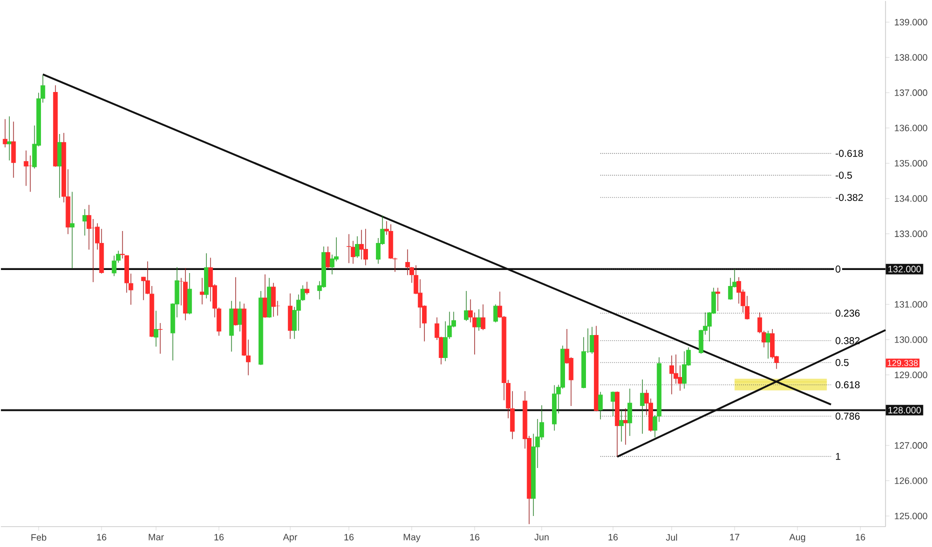  Describe the element at coordinates (735, 537) in the screenshot. I see `x-tick-label: 17` at that location.